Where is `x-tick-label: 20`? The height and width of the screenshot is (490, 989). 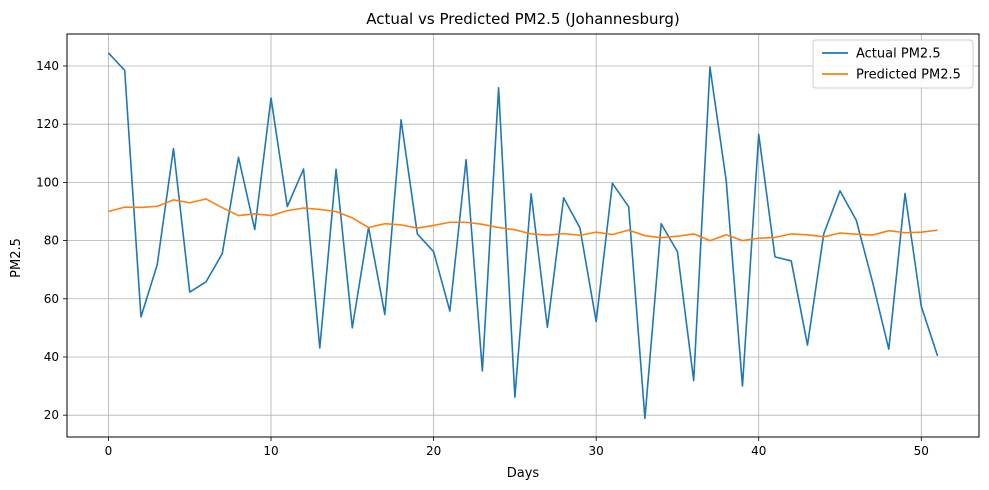 x-tick-label: 20 is located at coordinates (433, 451).